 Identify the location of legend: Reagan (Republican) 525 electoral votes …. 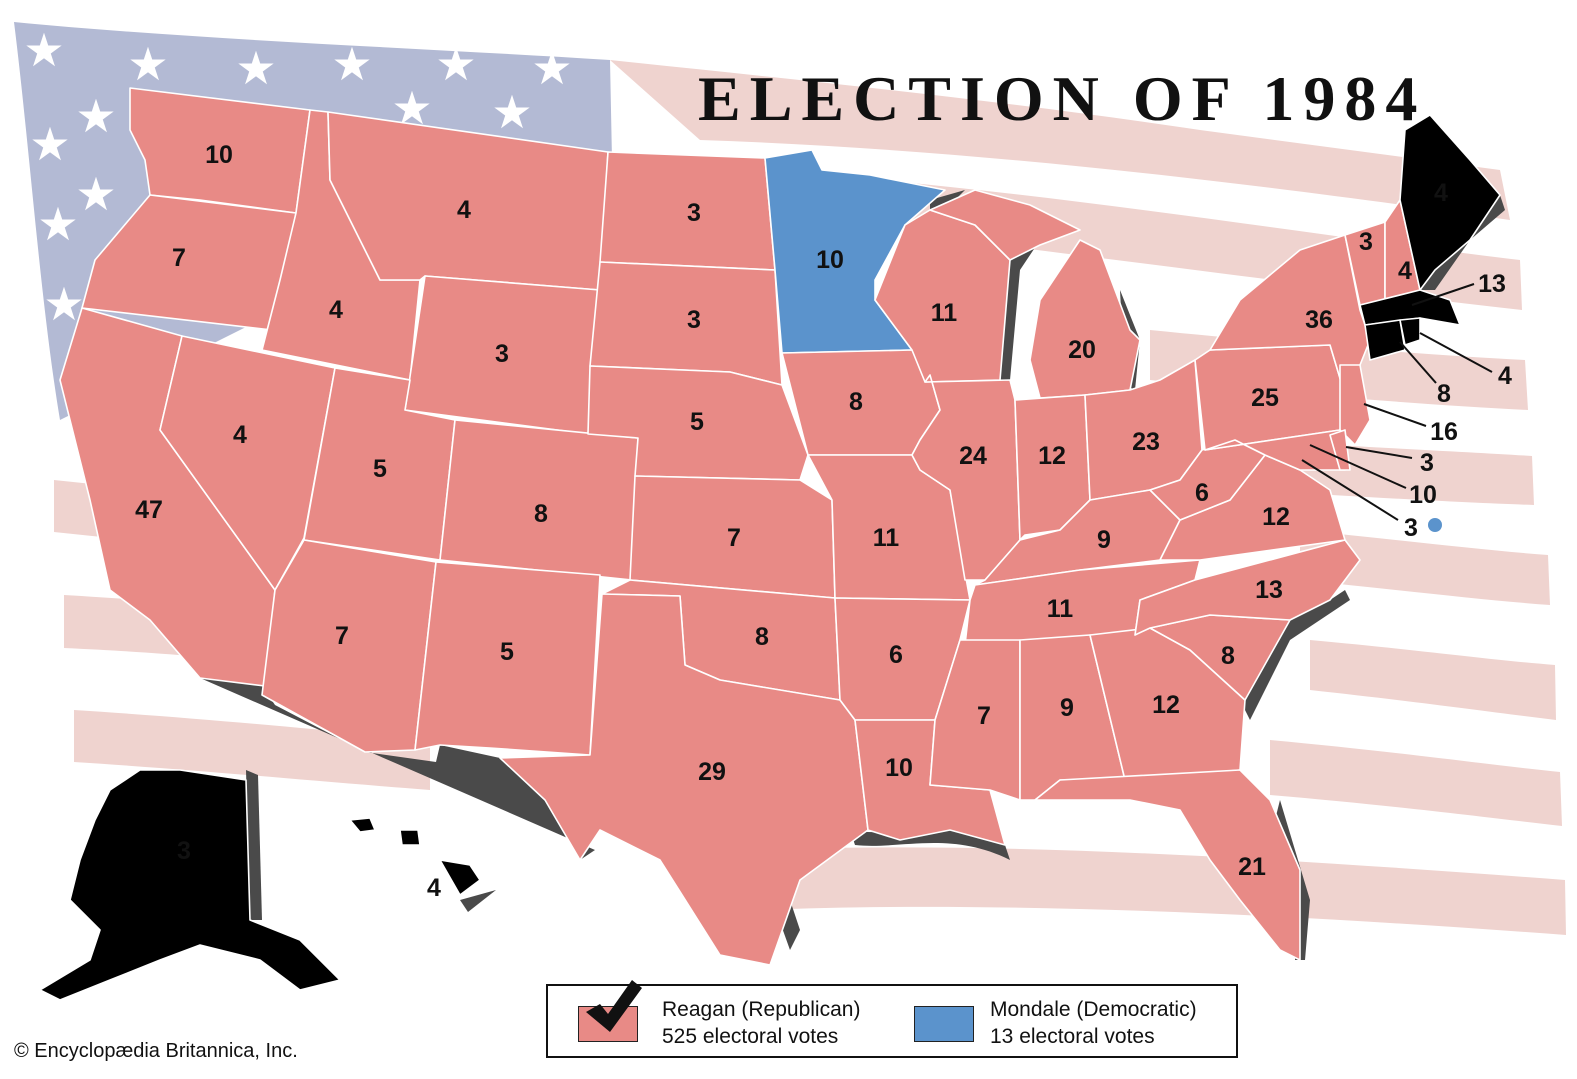
(892, 1019).